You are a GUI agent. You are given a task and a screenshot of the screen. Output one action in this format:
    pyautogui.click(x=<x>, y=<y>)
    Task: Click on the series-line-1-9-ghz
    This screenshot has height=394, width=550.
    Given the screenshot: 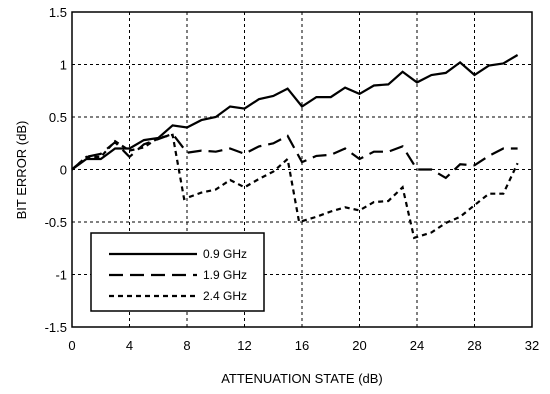 What is the action you would take?
    pyautogui.click(x=294, y=156)
    